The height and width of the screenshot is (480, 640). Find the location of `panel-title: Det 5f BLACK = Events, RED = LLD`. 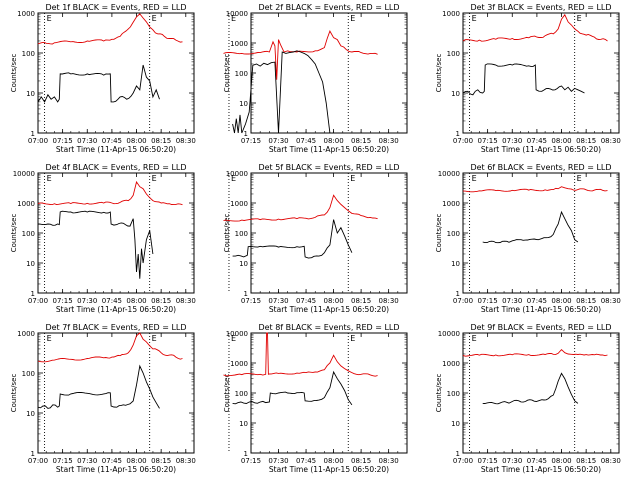

panel-title: Det 5f BLACK = Events, RED = LLD is located at coordinates (328, 167).